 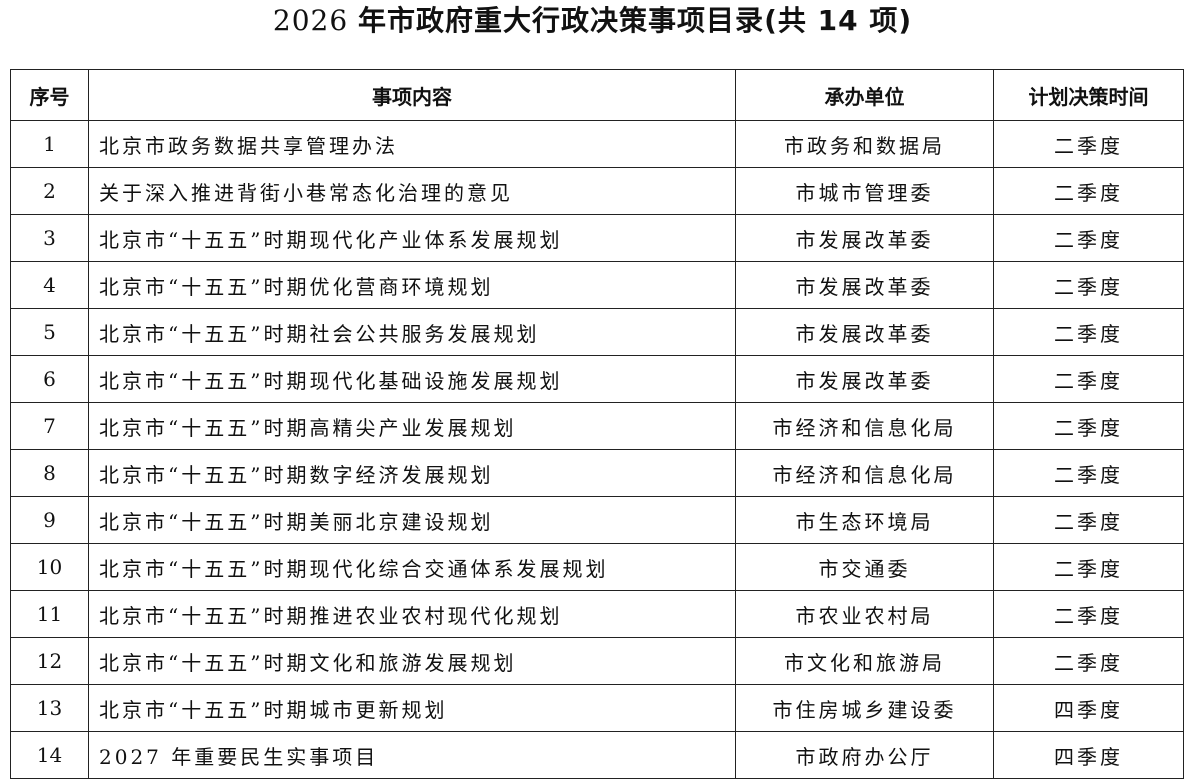 What do you see at coordinates (49, 661) in the screenshot?
I see `row-number: 12` at bounding box center [49, 661].